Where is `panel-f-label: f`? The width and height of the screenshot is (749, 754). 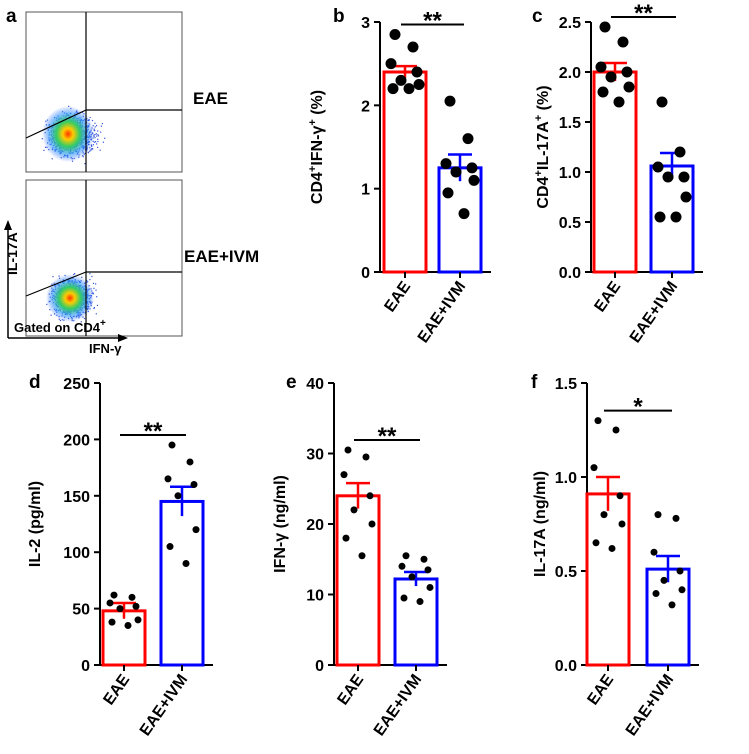 panel-f-label: f is located at coordinates (534, 382).